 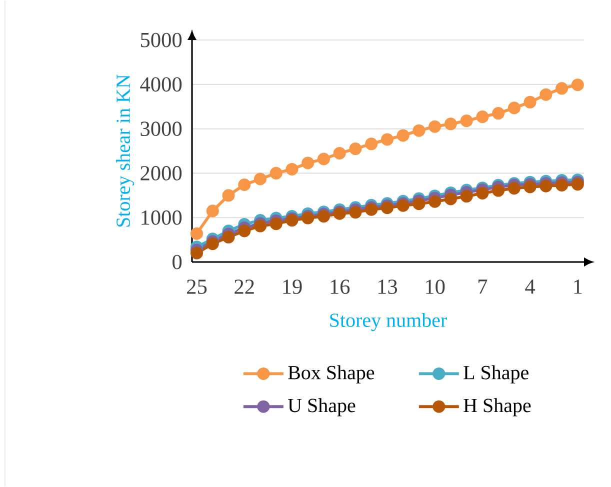 What do you see at coordinates (161, 84) in the screenshot?
I see `y-tick-label: 4000` at bounding box center [161, 84].